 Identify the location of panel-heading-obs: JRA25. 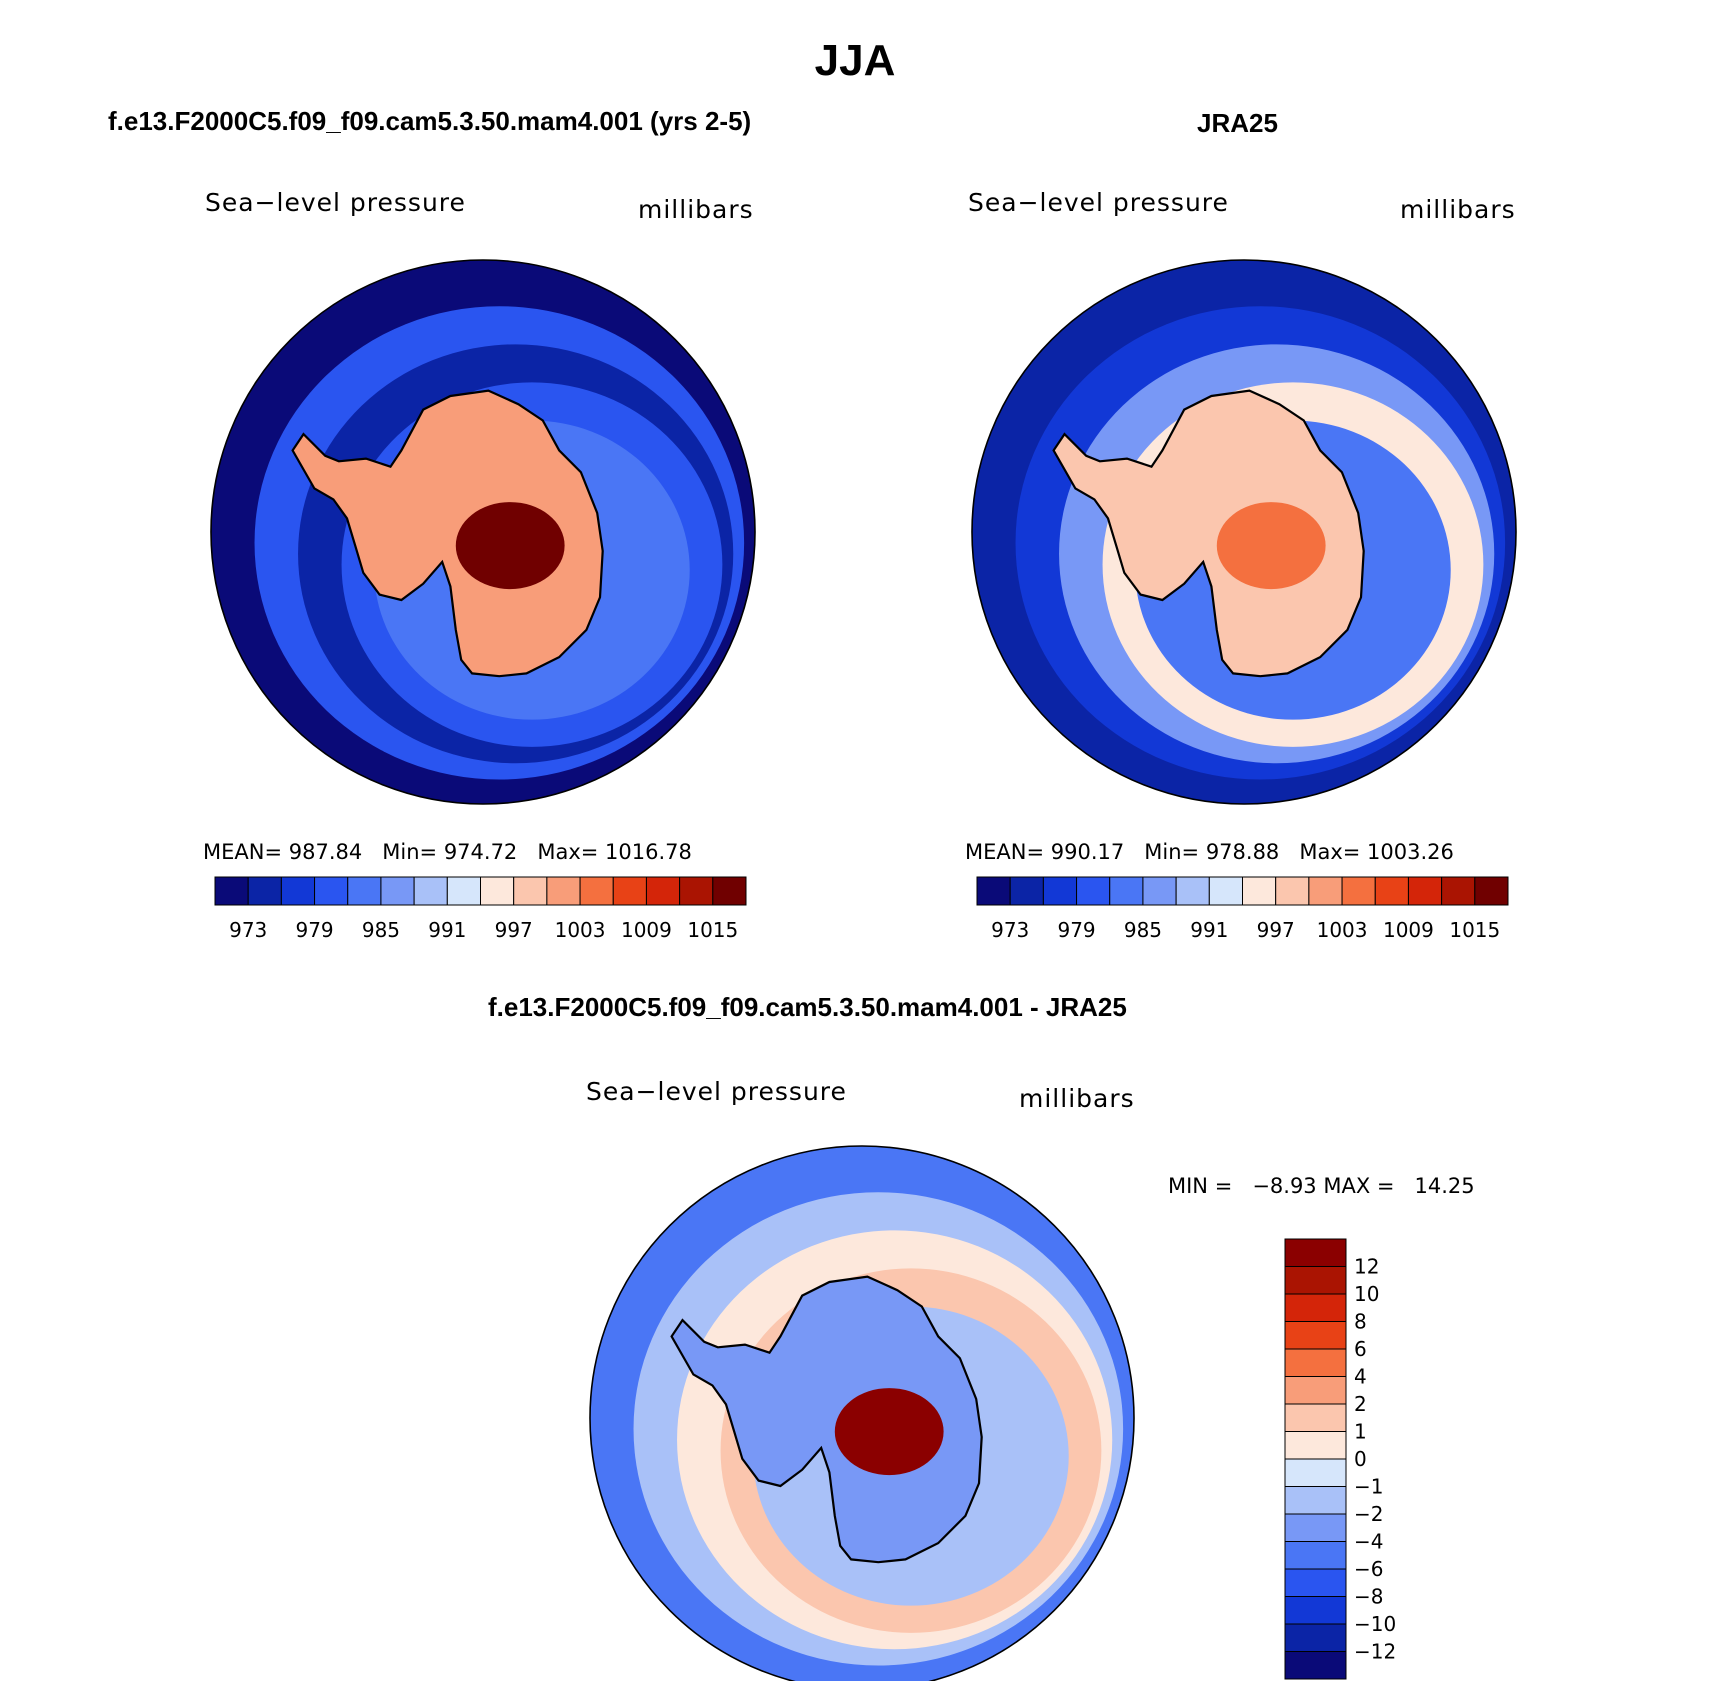
(1237, 123).